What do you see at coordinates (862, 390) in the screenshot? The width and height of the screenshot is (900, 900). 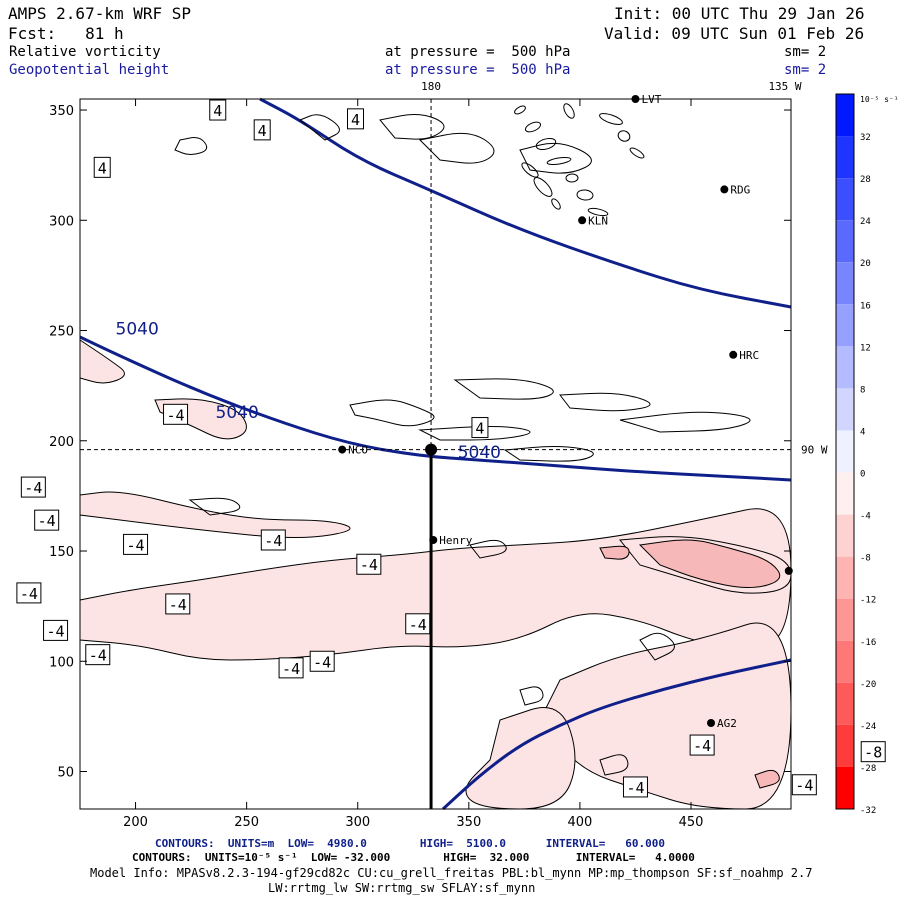 I see `colorbar-tick-label: 8` at bounding box center [862, 390].